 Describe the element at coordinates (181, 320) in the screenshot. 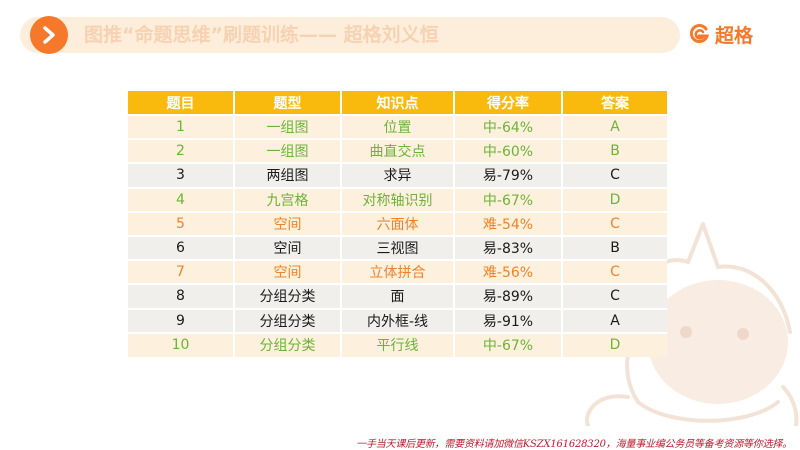

I see `cell-number: 9` at that location.